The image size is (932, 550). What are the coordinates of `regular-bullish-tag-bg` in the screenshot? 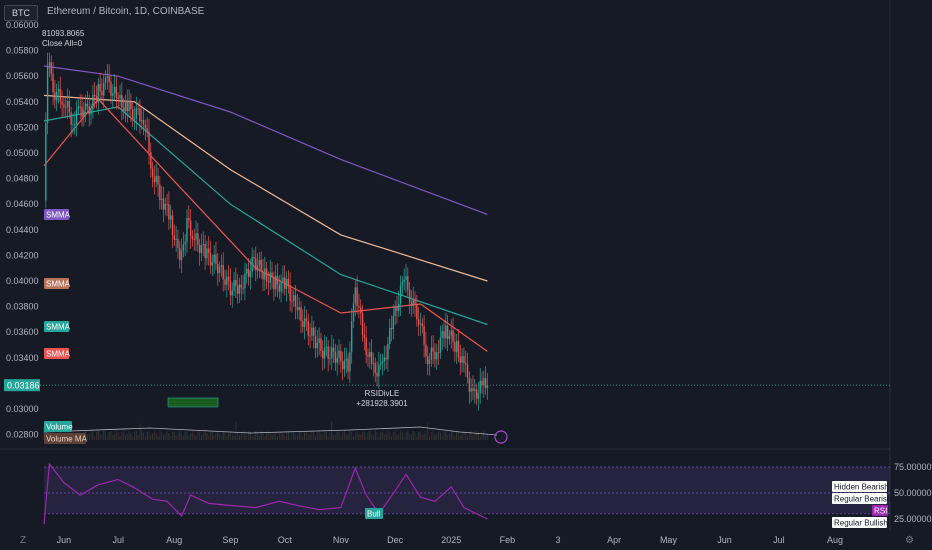 It's located at (859, 522).